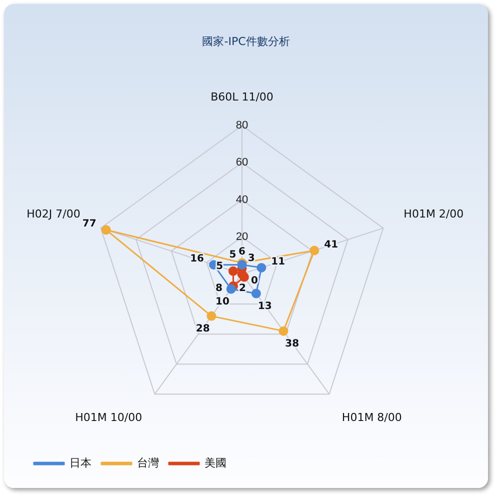 The image size is (500, 500). Describe the element at coordinates (254, 280) in the screenshot. I see `data-label: 0` at that location.